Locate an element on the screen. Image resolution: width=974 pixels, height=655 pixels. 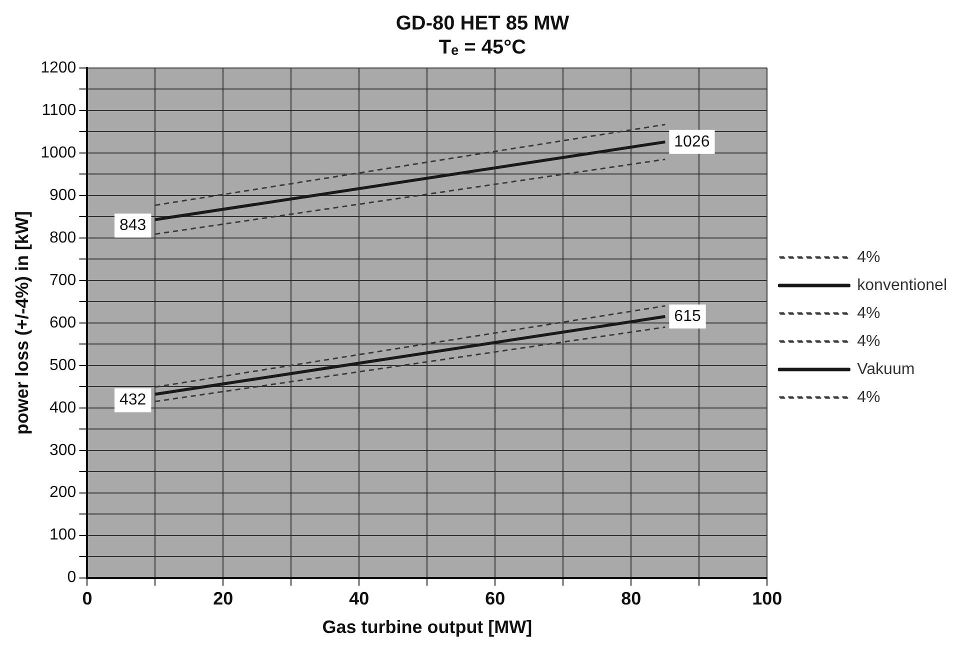
legend-label: Vakuum is located at coordinates (886, 369).